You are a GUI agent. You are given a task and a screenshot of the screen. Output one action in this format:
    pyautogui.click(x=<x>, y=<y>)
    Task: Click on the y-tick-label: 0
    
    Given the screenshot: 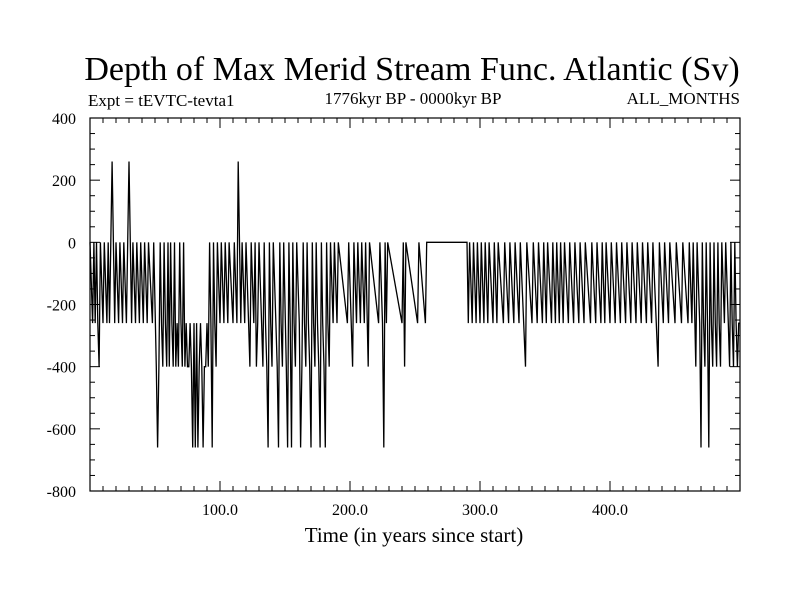 What is the action you would take?
    pyautogui.click(x=72, y=243)
    